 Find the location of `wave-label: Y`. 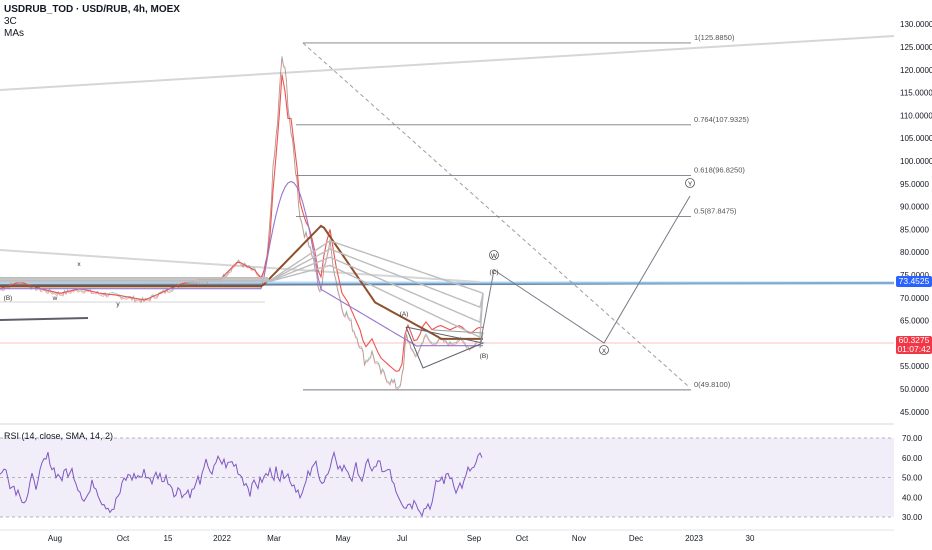

wave-label: Y is located at coordinates (690, 184).